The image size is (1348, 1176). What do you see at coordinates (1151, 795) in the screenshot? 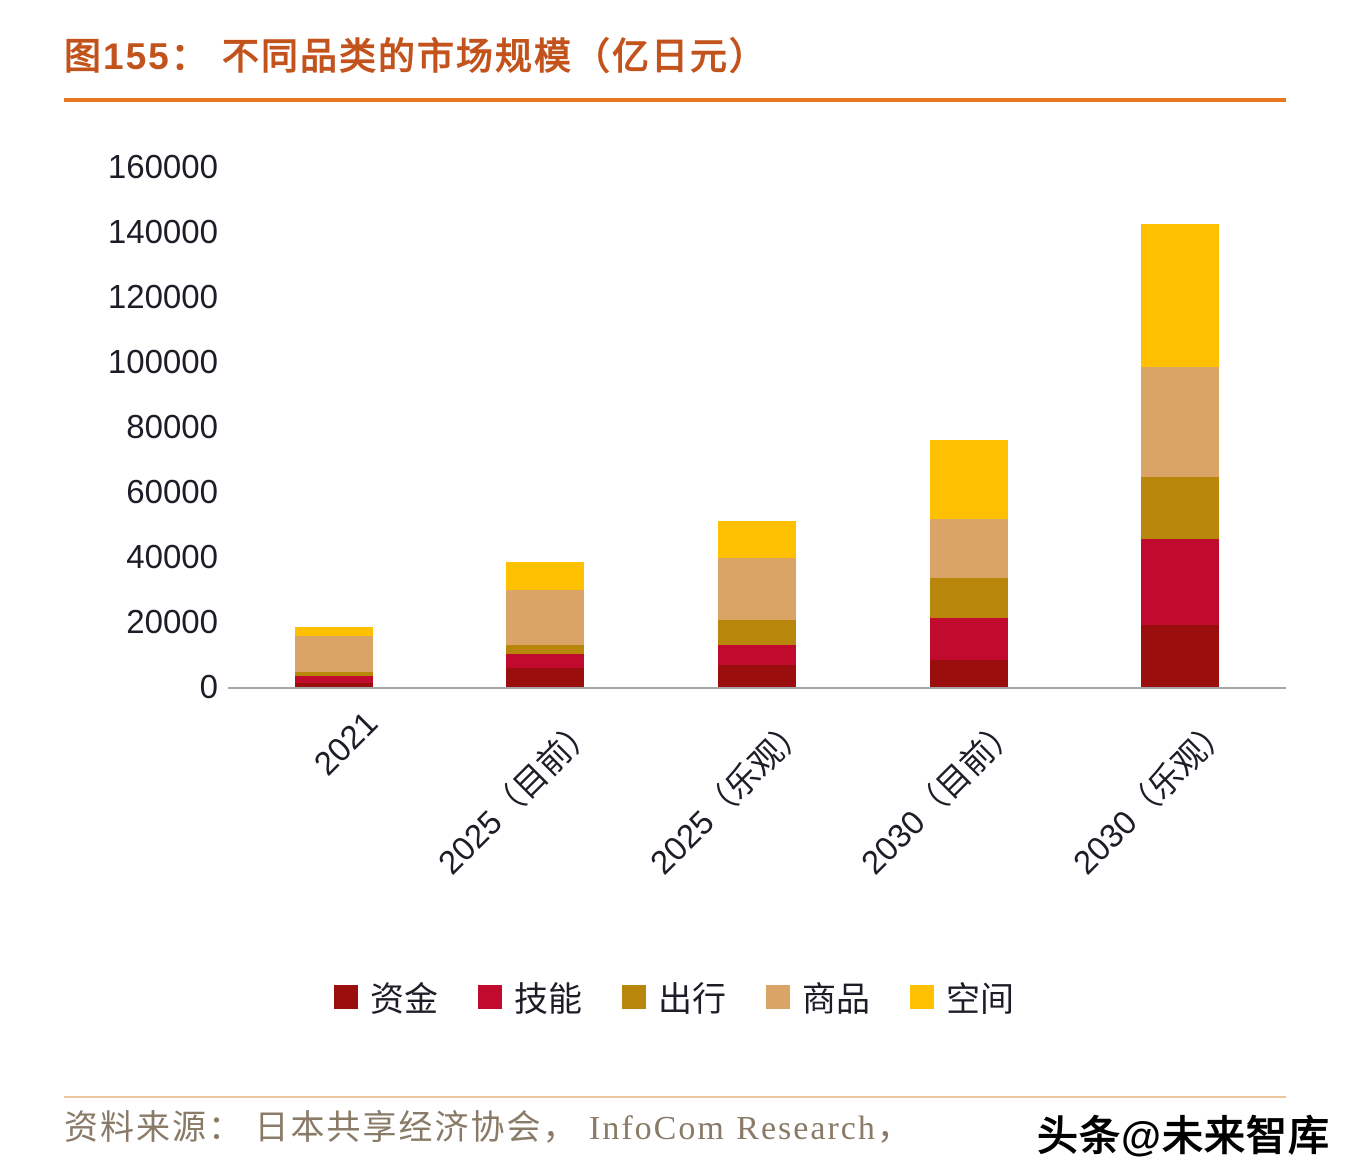
I see `x-axis-label: 2030（乐观）` at bounding box center [1151, 795].